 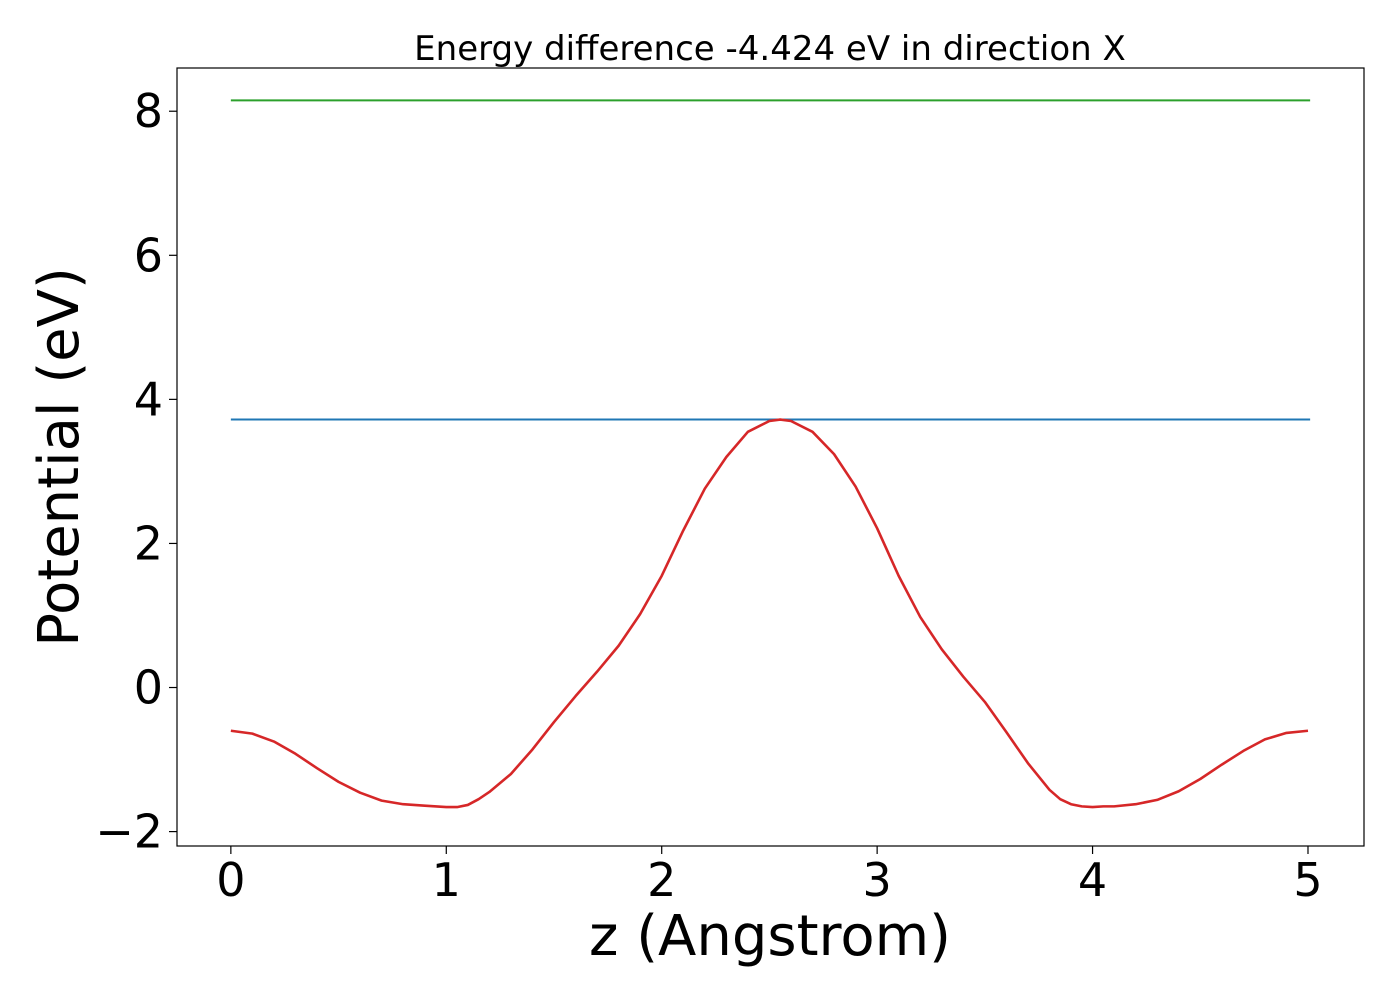 What do you see at coordinates (148, 111) in the screenshot?
I see `y-tick-label: 8` at bounding box center [148, 111].